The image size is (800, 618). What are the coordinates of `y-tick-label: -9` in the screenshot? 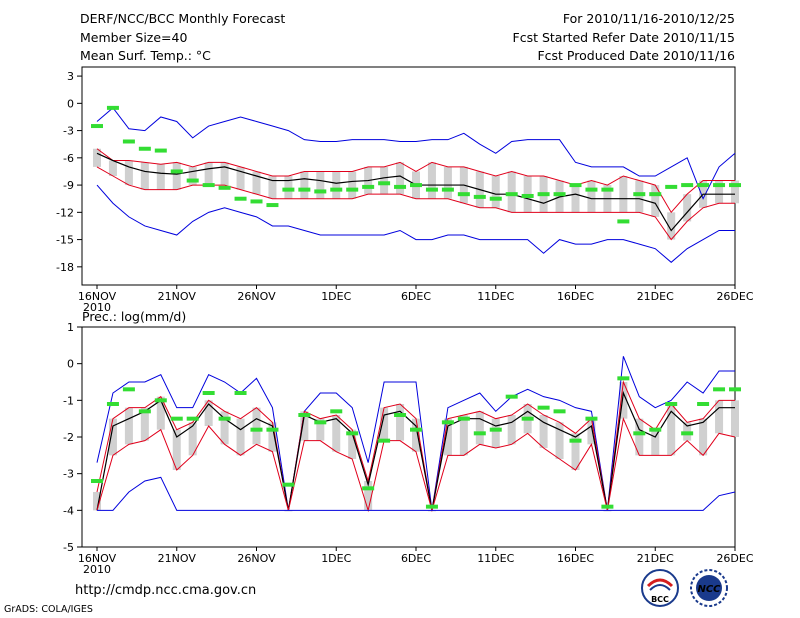 It's located at (68, 185).